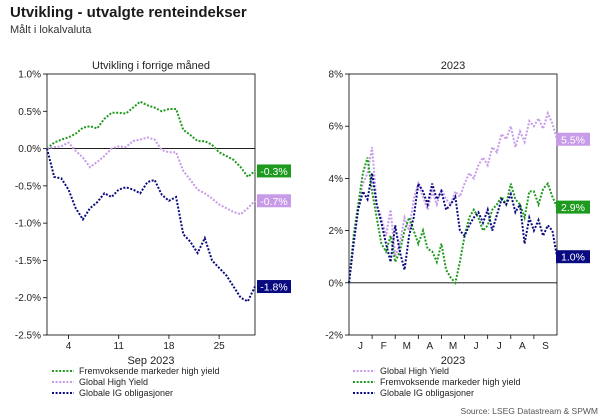  I want to click on series-end-label: -0.7%, so click(273, 202).